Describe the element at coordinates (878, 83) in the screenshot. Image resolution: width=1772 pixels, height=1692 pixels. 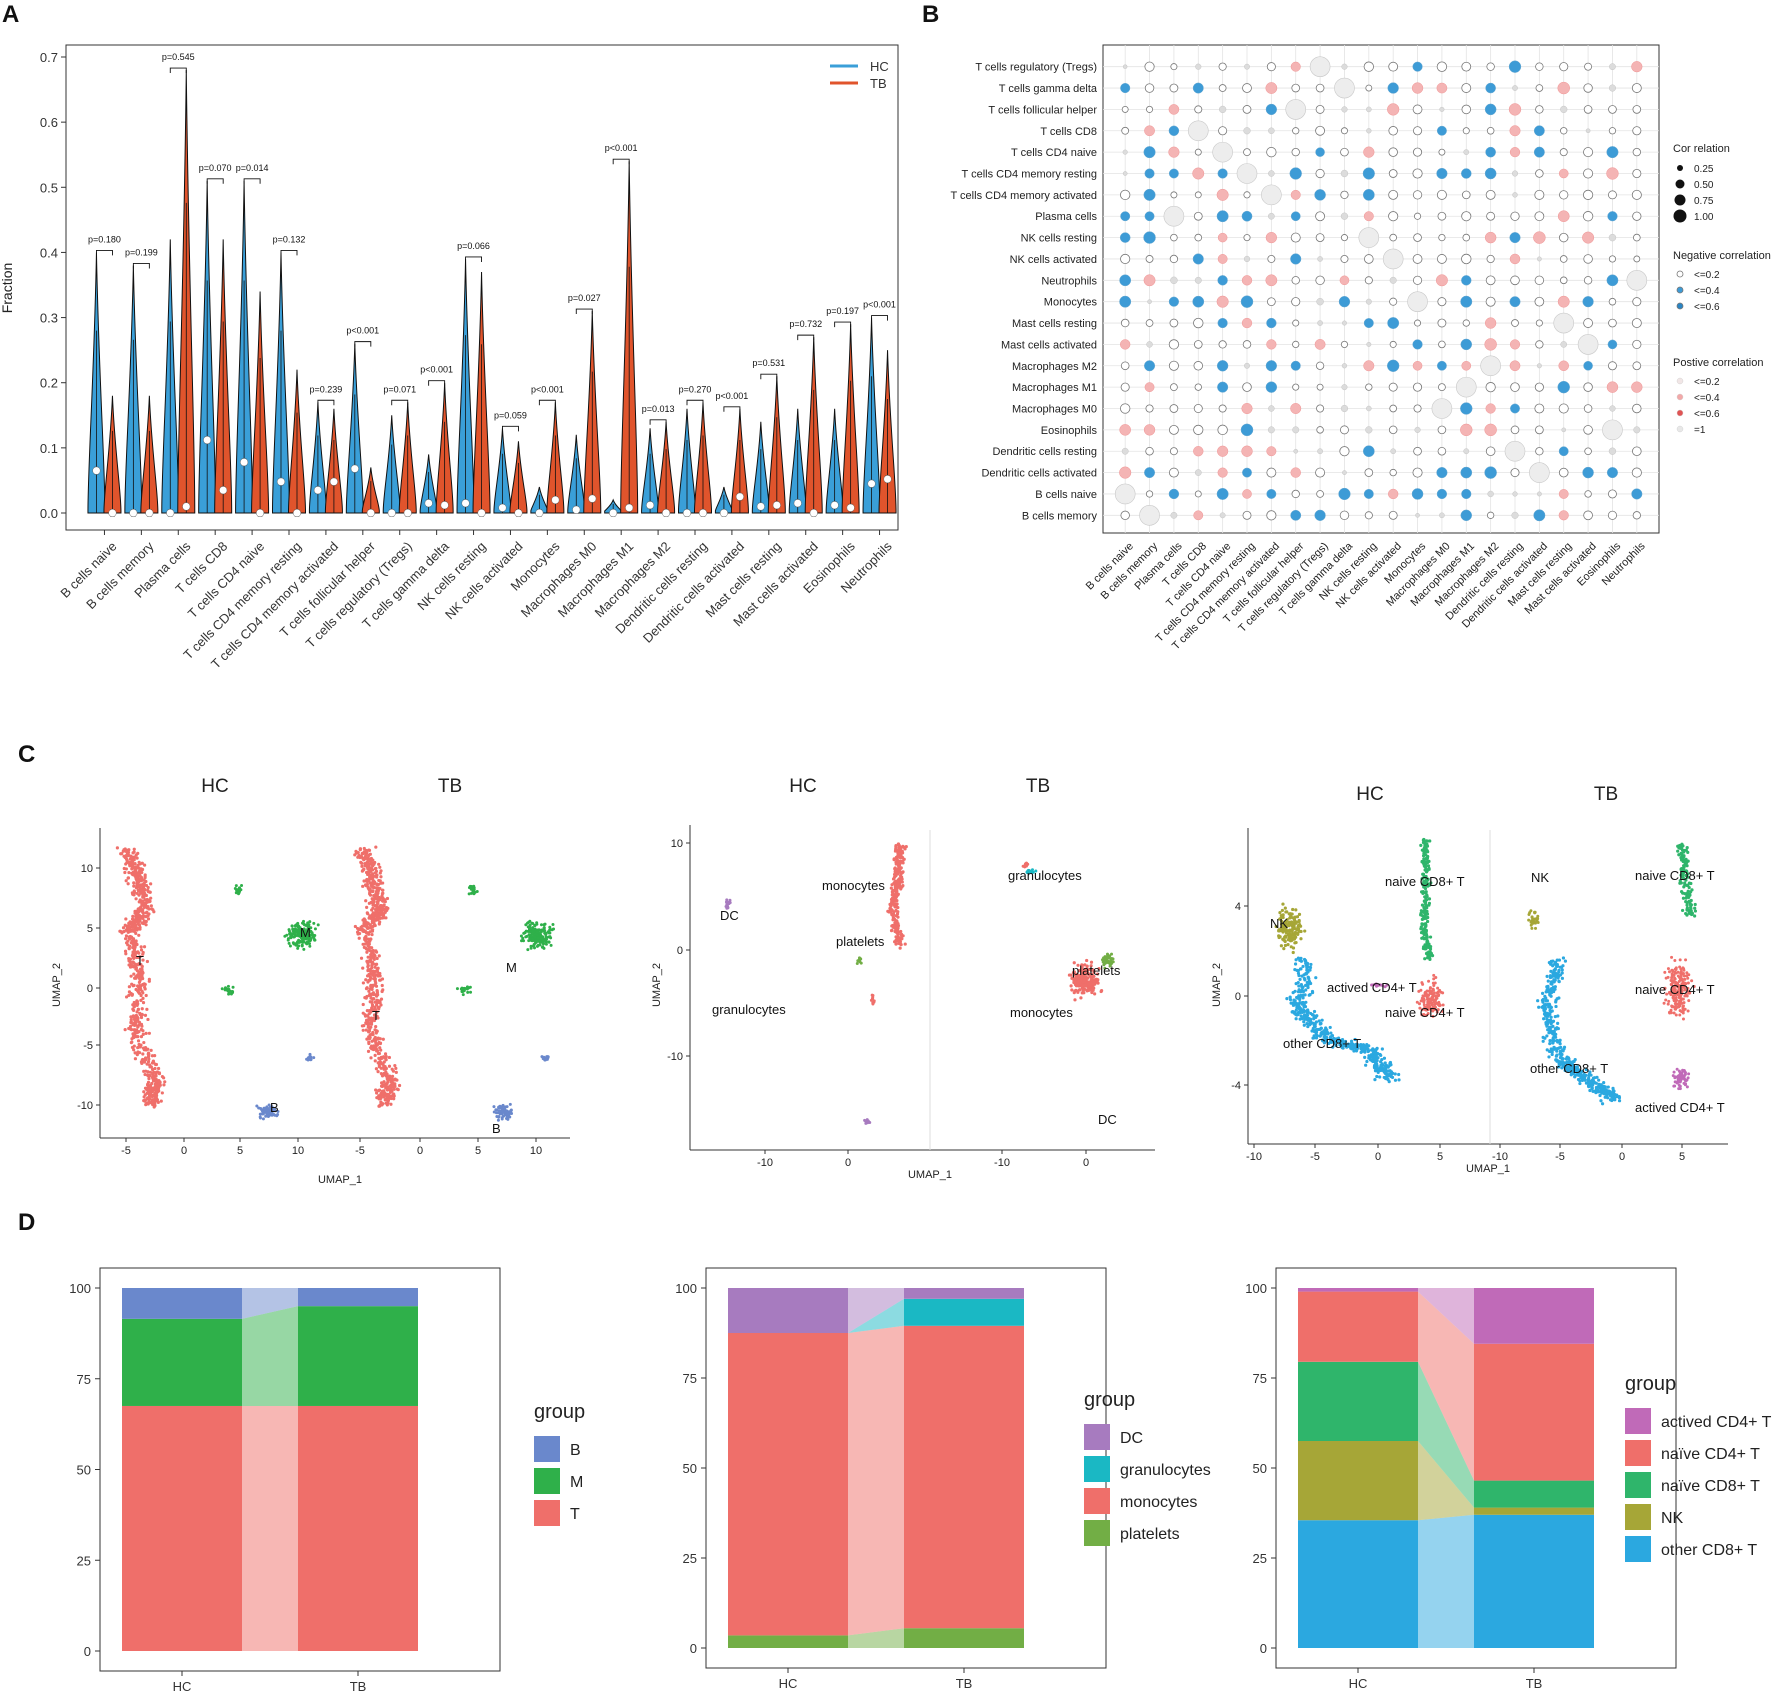
I see `legend-label-tb: TB` at that location.